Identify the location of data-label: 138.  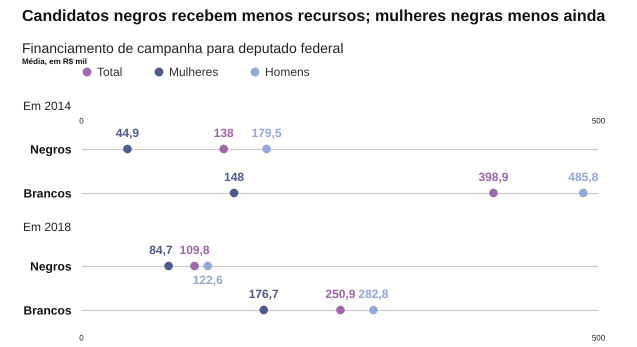
(224, 133).